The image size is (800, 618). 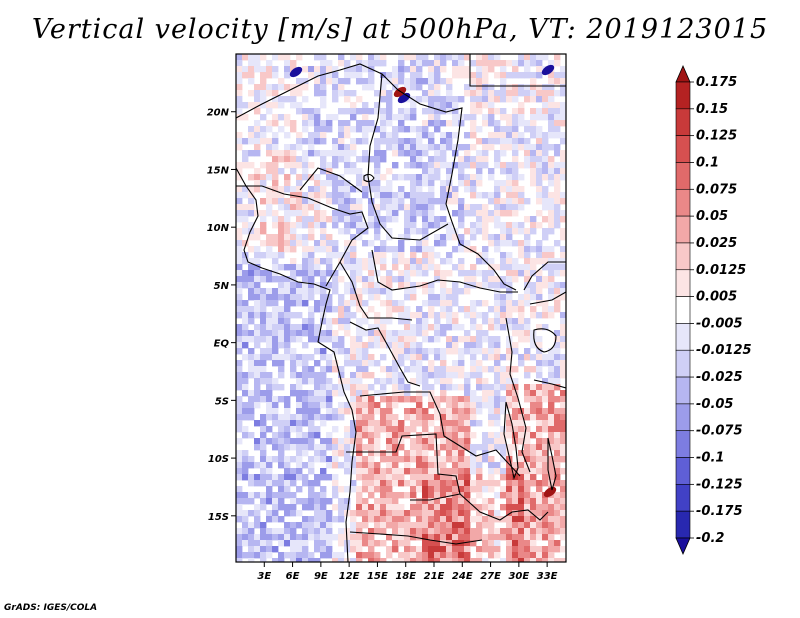 What do you see at coordinates (710, 538) in the screenshot?
I see `colorbar-label: -0.2` at bounding box center [710, 538].